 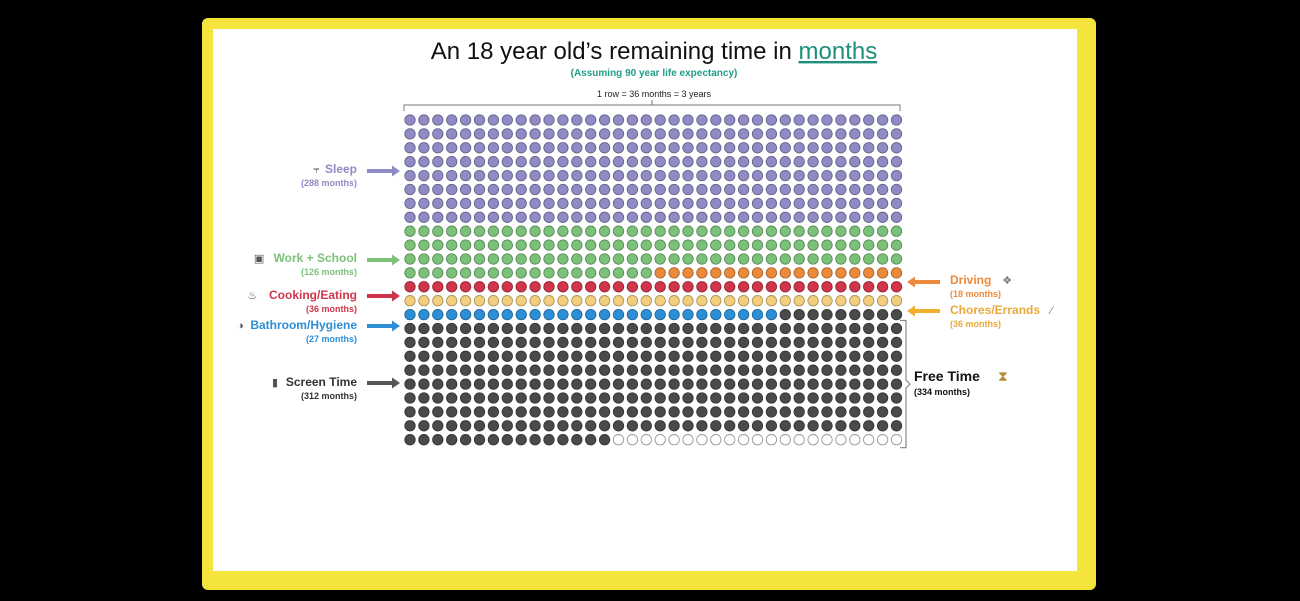 What do you see at coordinates (730, 440) in the screenshot?
I see `dot-free-time` at bounding box center [730, 440].